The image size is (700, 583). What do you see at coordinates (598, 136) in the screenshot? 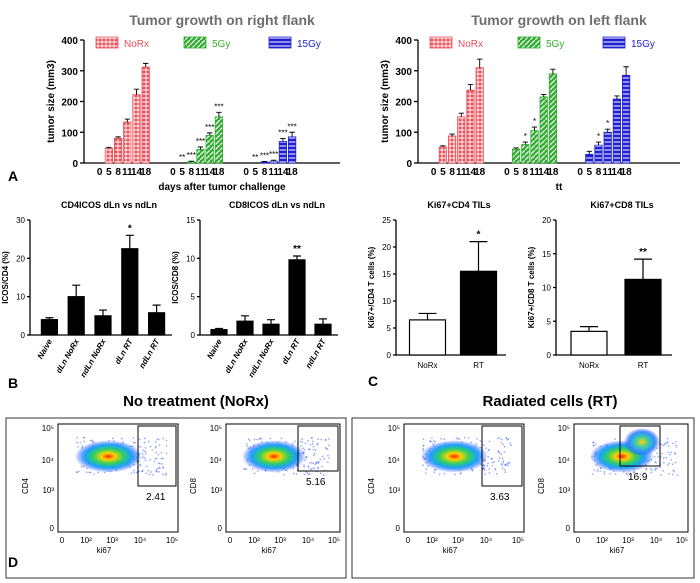
I see `significance-marker: *` at bounding box center [598, 136].